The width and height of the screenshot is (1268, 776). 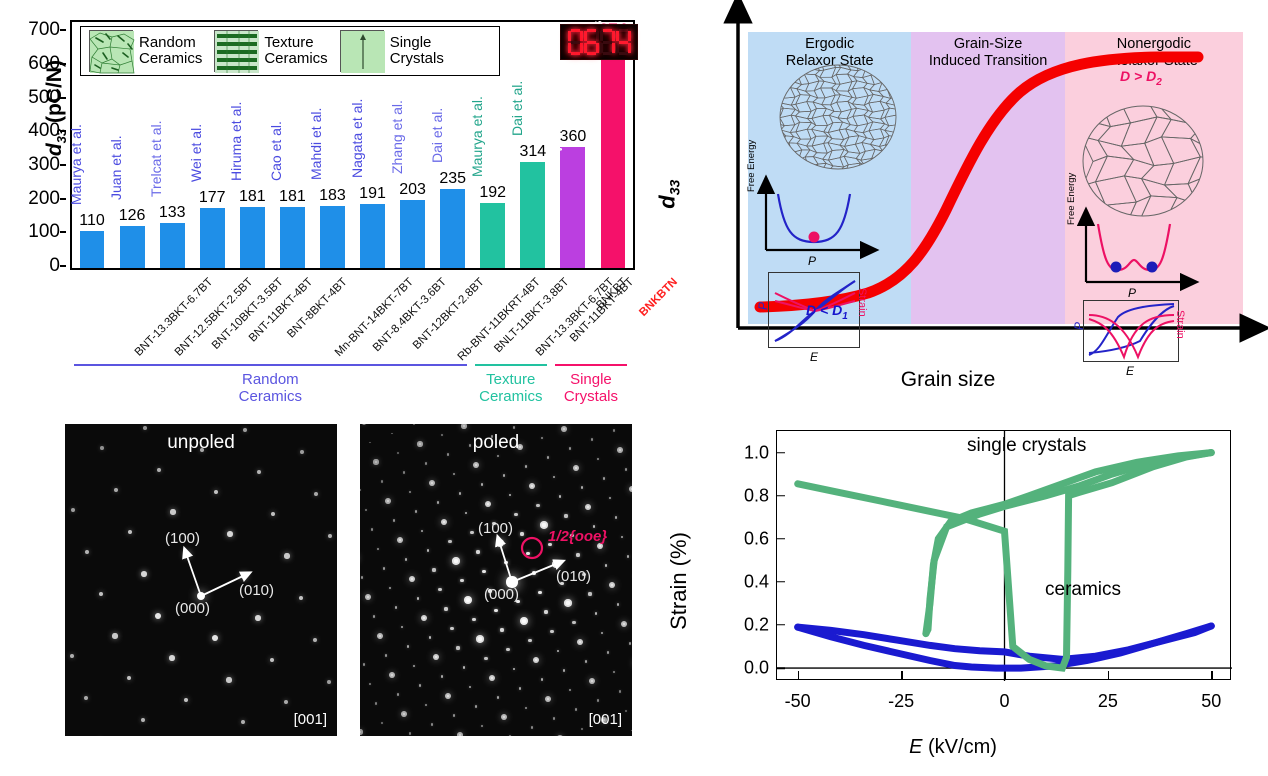 I want to click on right-free-energy-caption: Free Energy, so click(x=1071, y=198).